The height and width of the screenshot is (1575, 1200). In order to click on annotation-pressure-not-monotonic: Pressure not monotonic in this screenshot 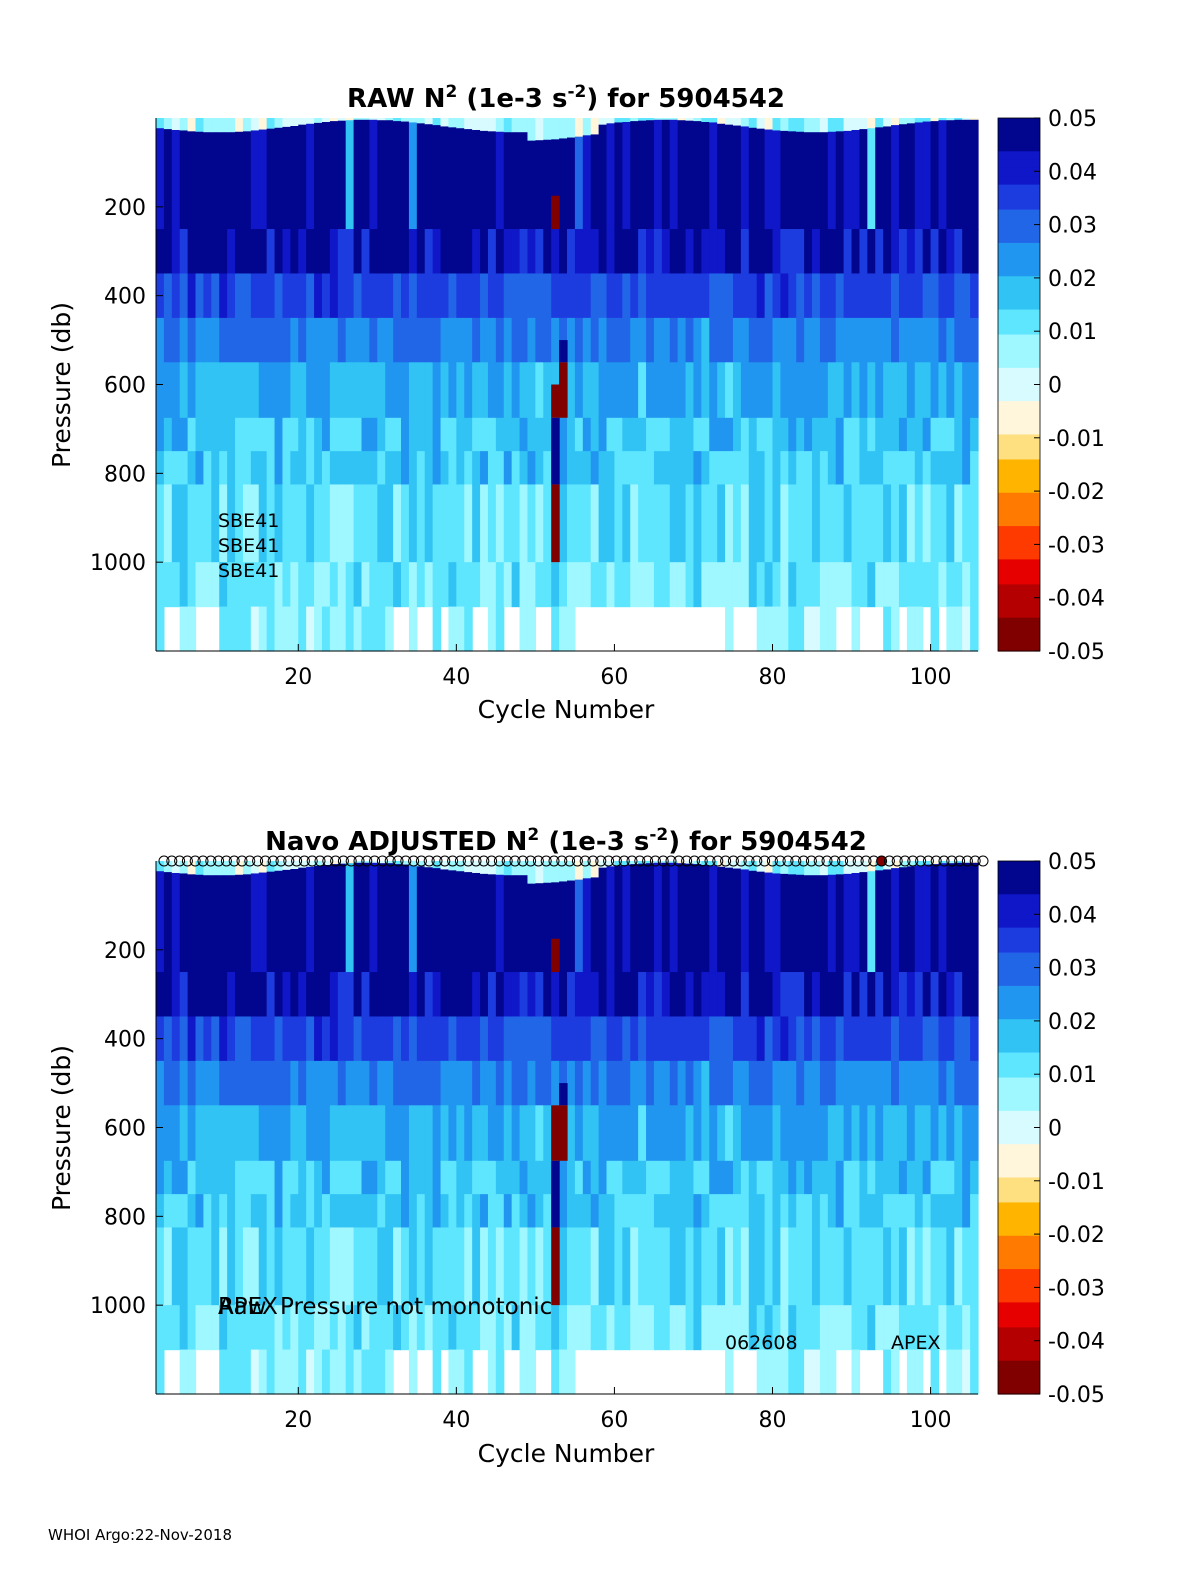, I will do `click(416, 1307)`.